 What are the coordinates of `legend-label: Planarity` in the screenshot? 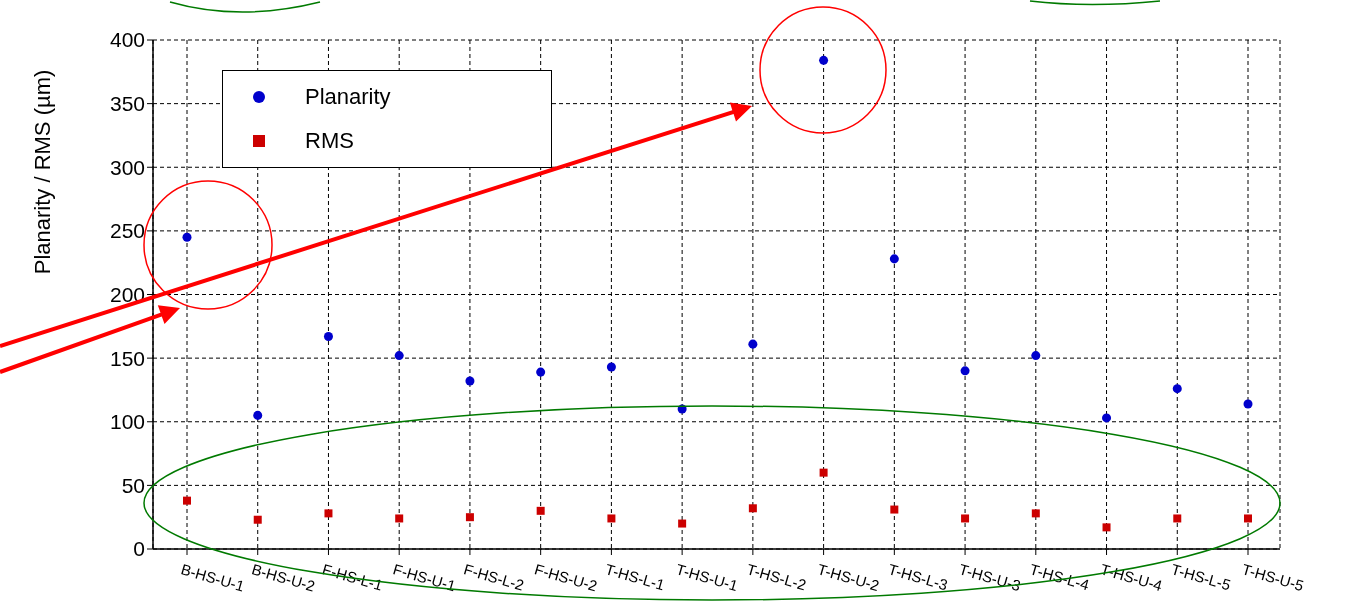 It's located at (348, 97).